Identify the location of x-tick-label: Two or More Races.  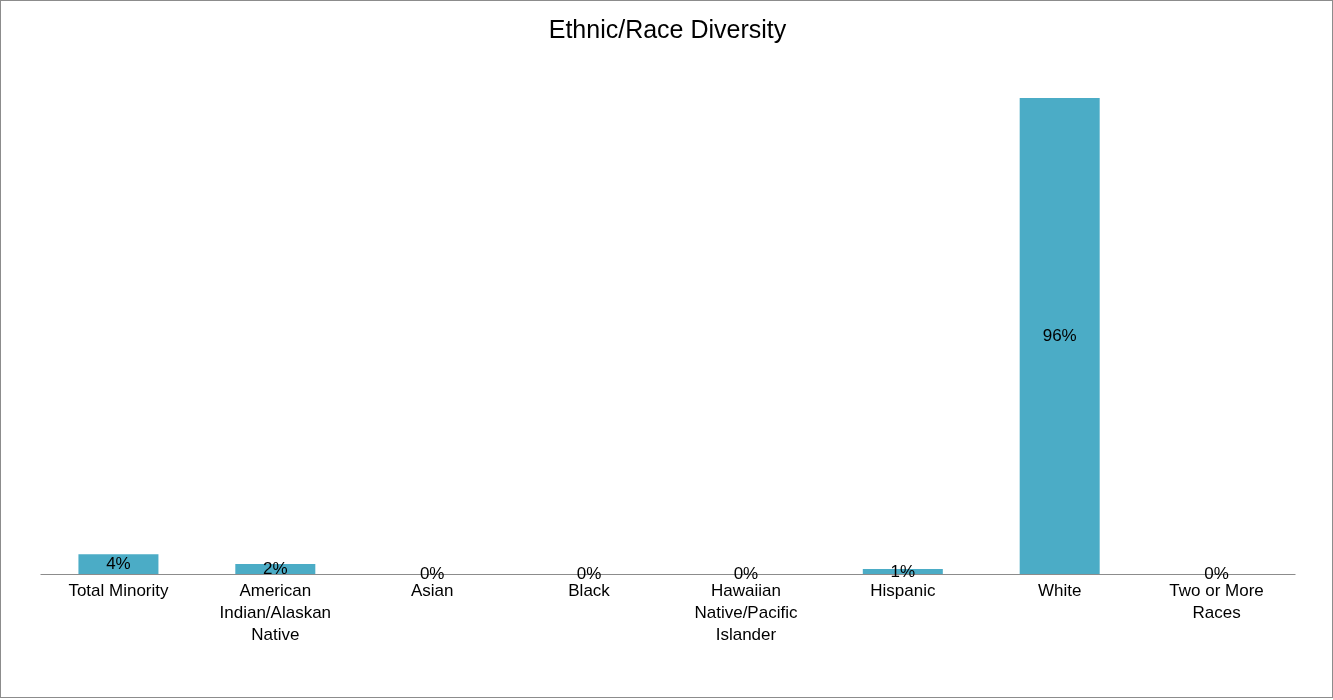
(1216, 601).